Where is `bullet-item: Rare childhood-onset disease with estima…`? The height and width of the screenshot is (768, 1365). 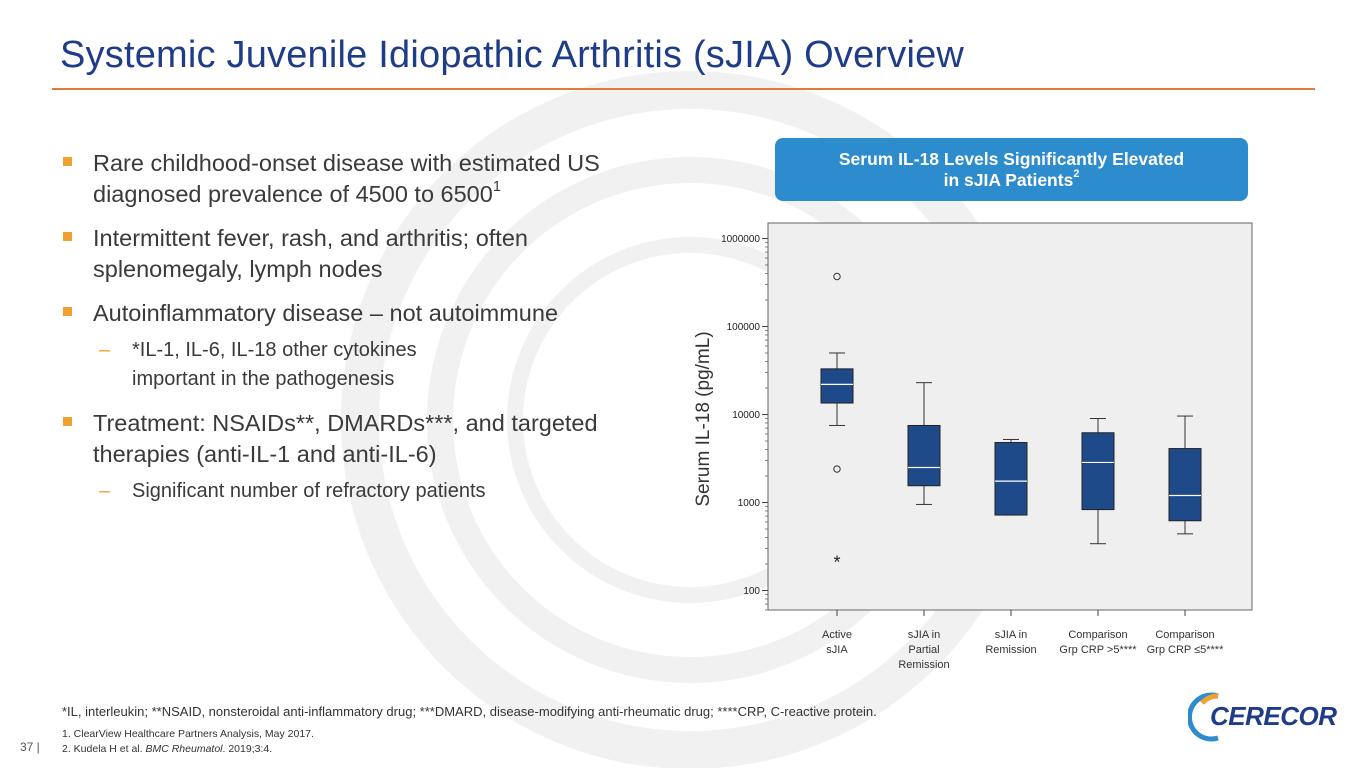 bullet-item: Rare childhood-onset disease with estima… is located at coordinates (362, 179).